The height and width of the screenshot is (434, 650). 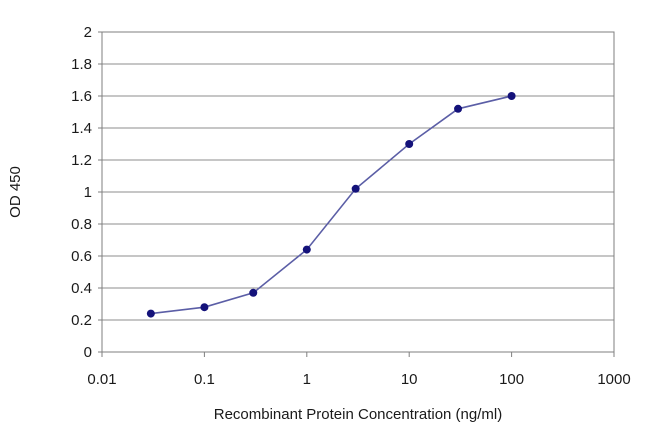 I want to click on x-tick-label: 1, so click(x=307, y=379).